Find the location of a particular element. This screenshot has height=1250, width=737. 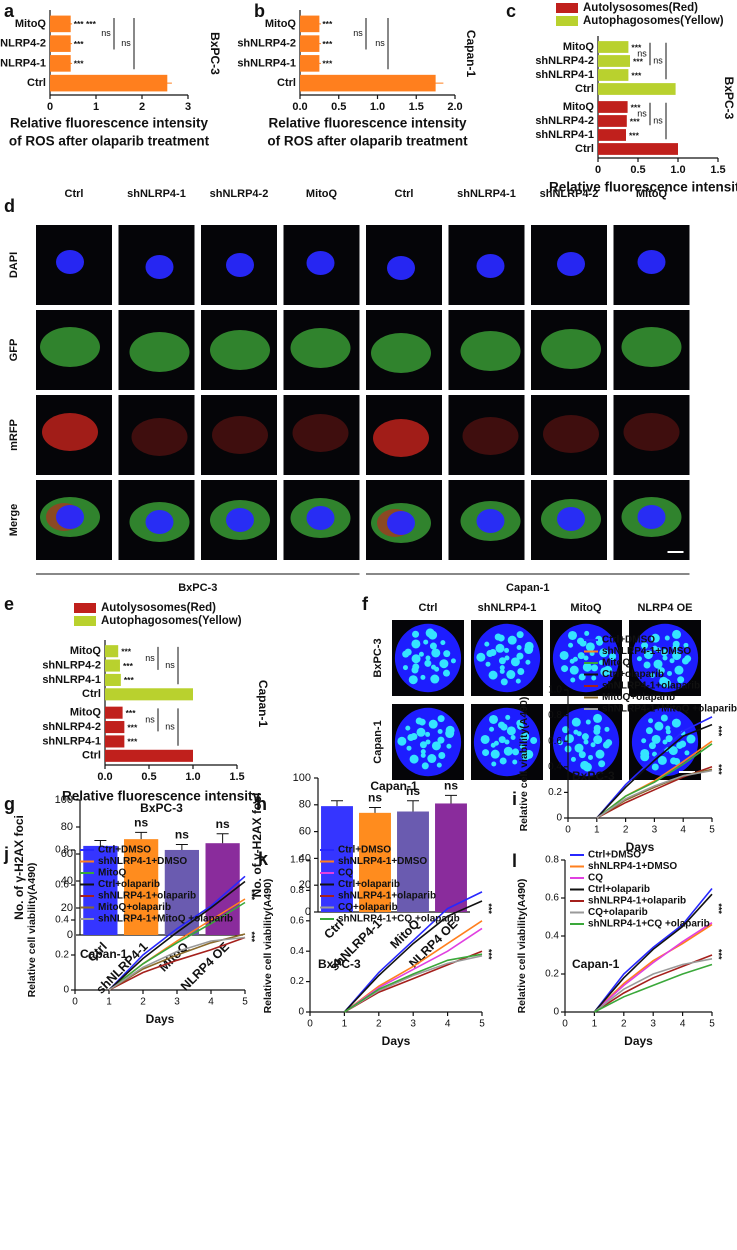

panel-label: e is located at coordinates (9, 604).